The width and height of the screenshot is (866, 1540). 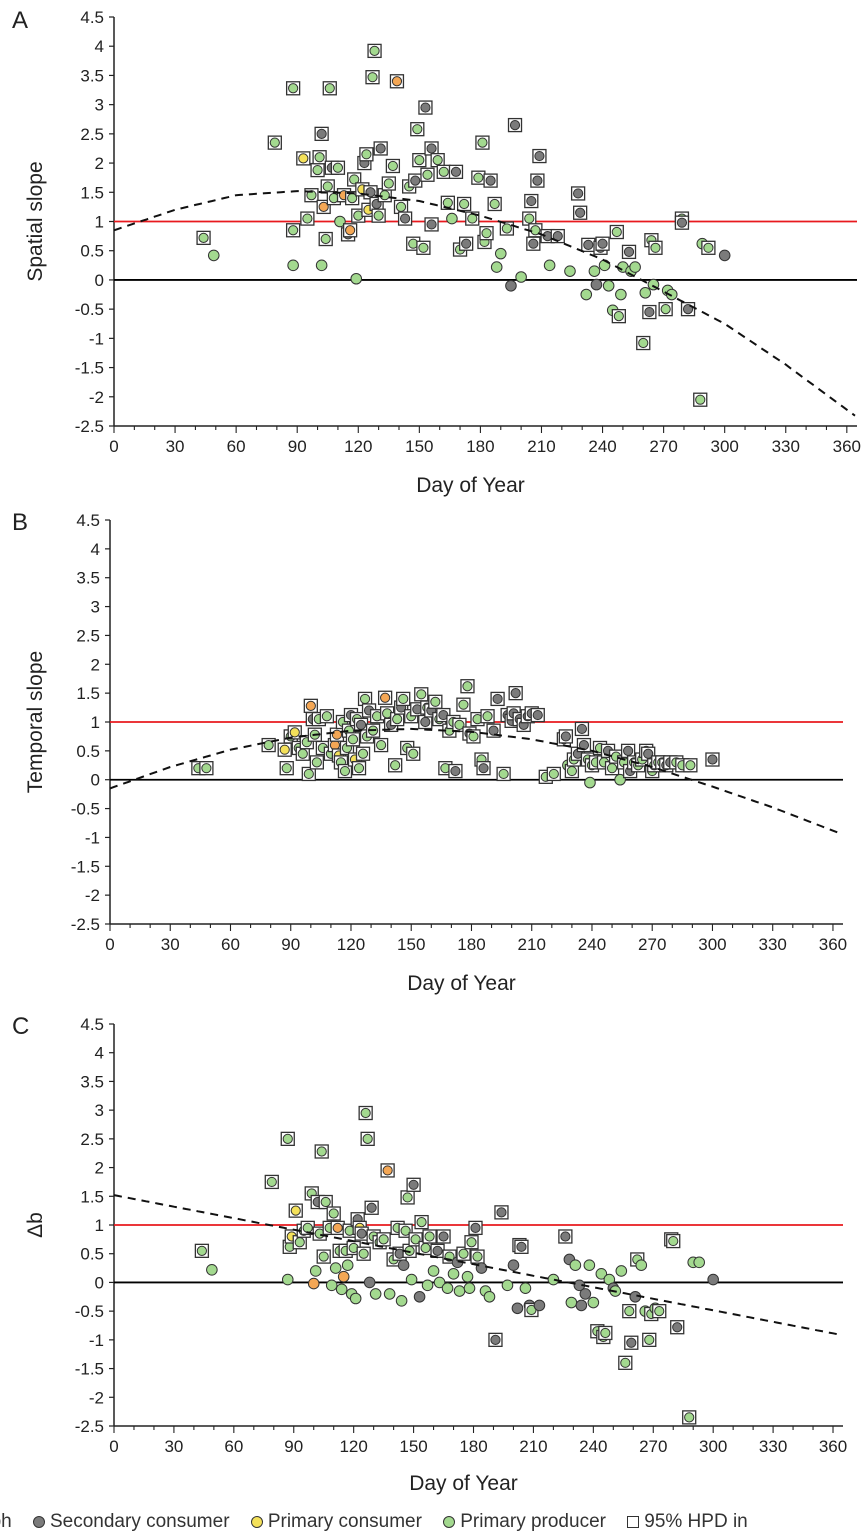 What do you see at coordinates (99, 1282) in the screenshot?
I see `y-tick-label: 0` at bounding box center [99, 1282].